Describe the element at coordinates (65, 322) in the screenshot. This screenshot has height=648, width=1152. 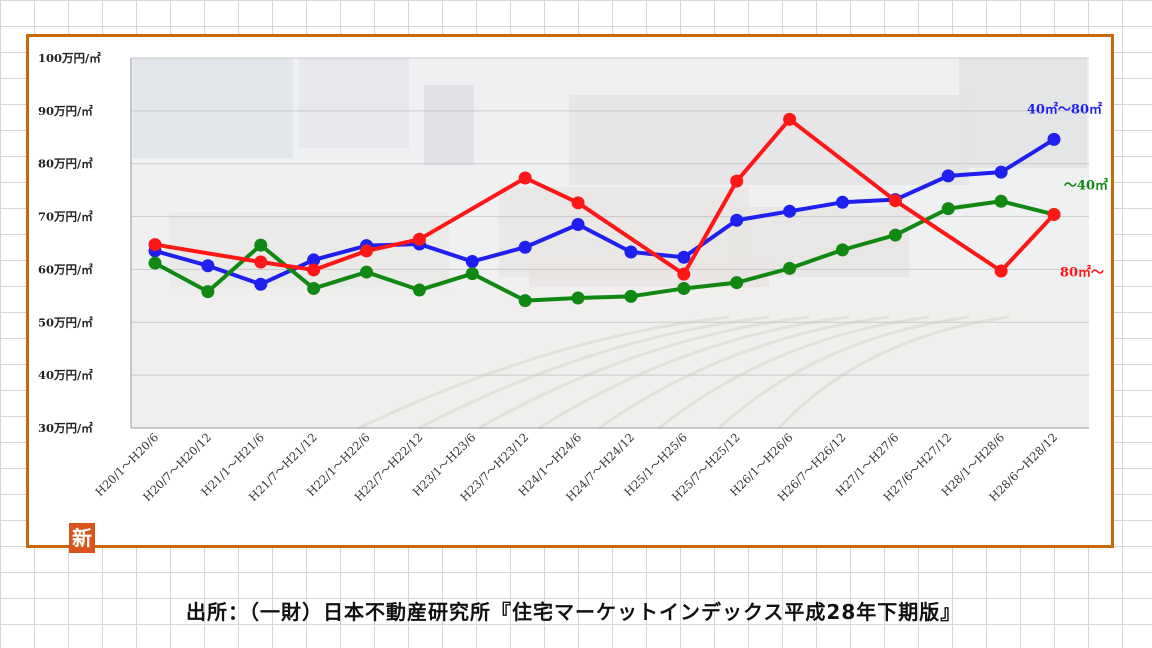
I see `y-tick-label: 50万円/㎡` at that location.